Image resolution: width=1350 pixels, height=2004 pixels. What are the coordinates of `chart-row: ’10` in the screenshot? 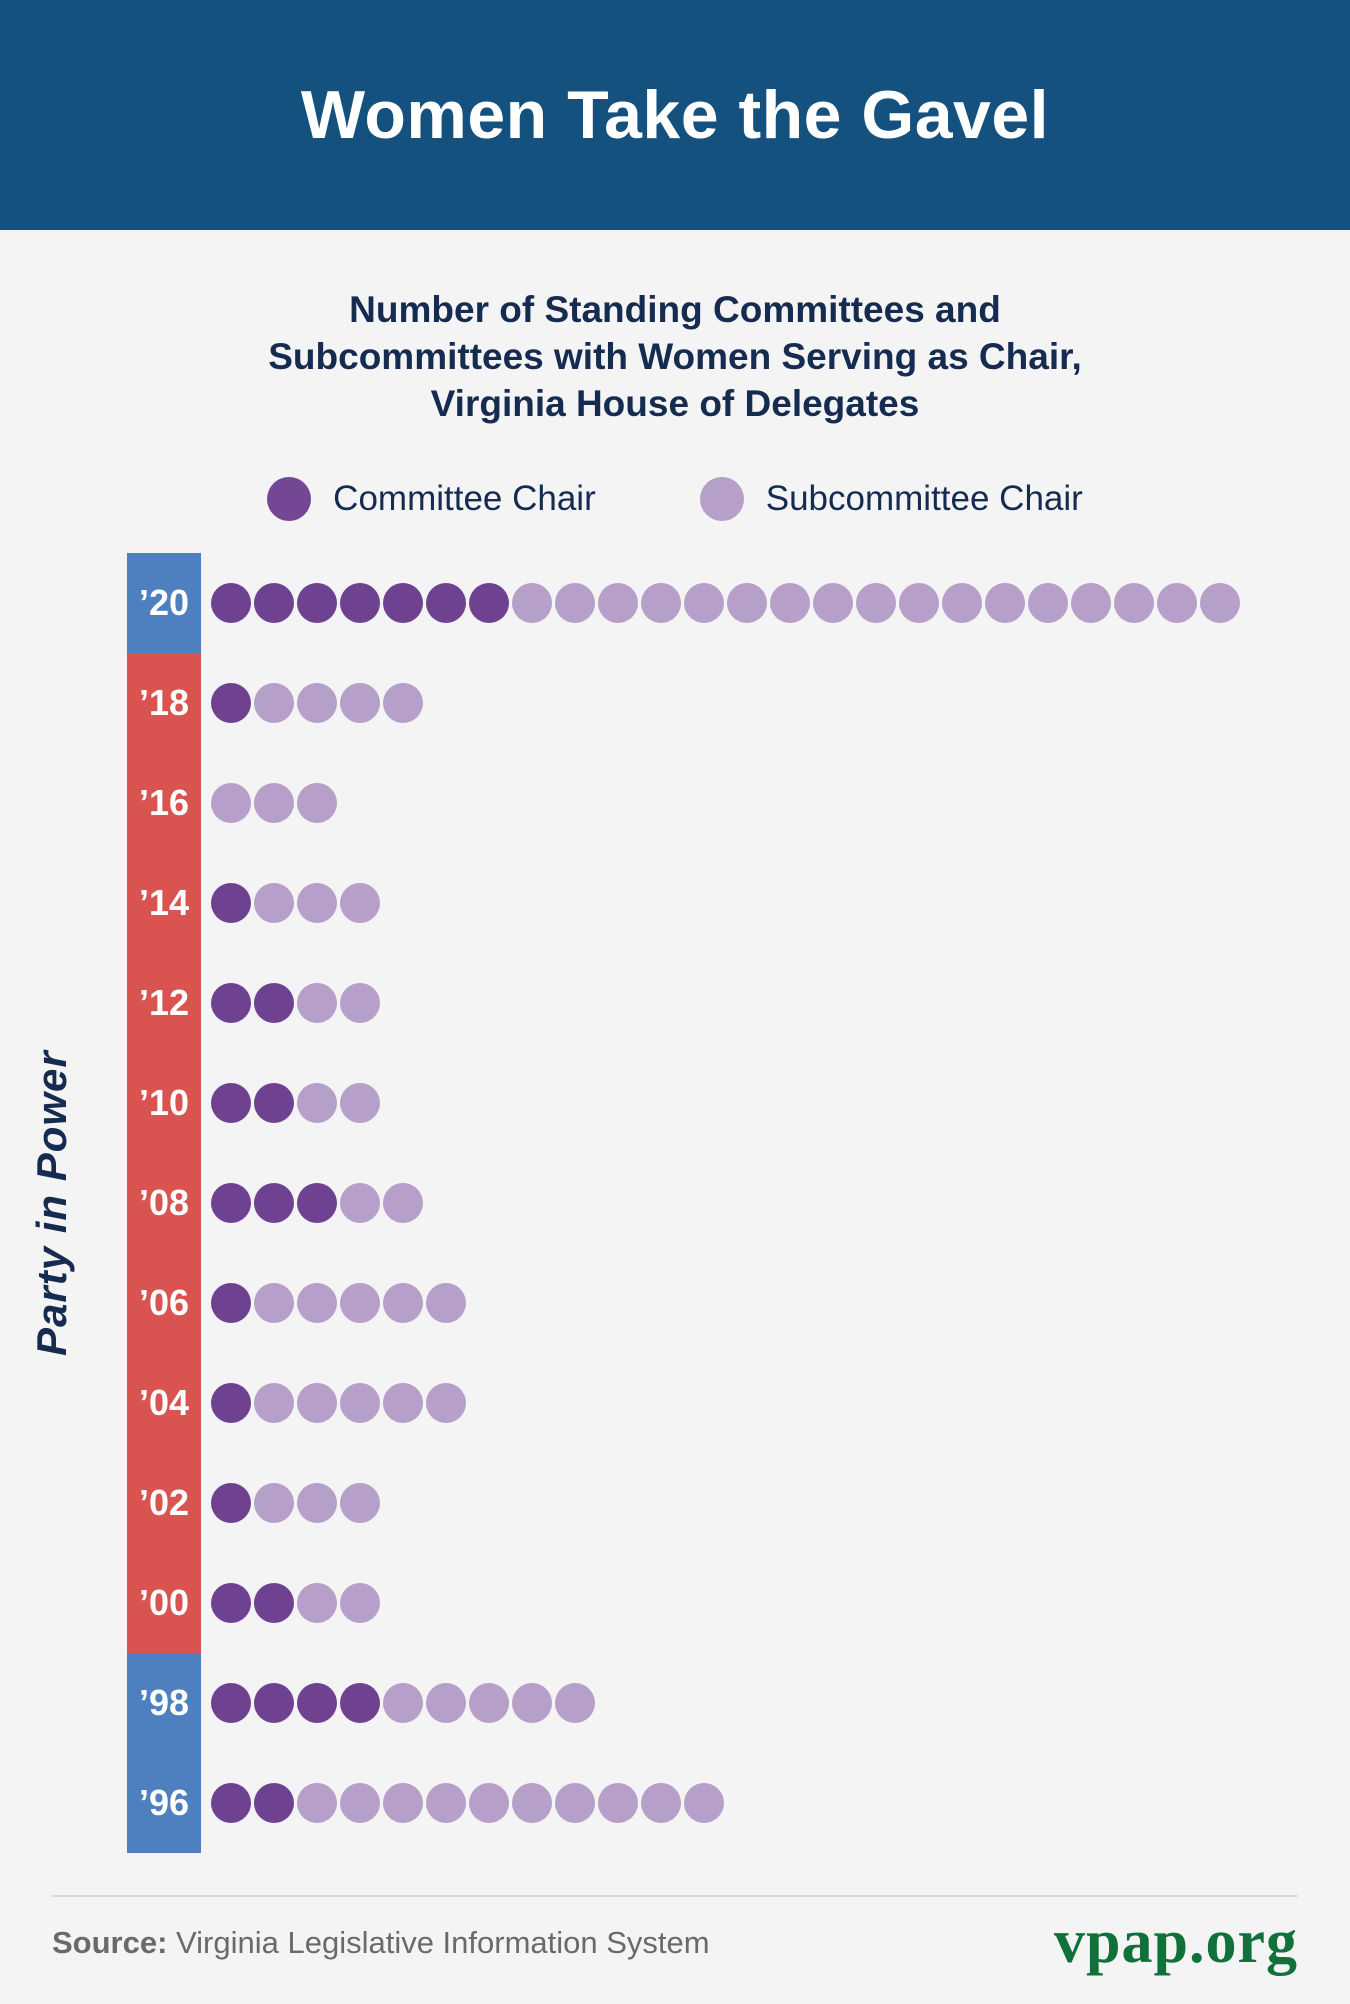 It's located at (675, 1103).